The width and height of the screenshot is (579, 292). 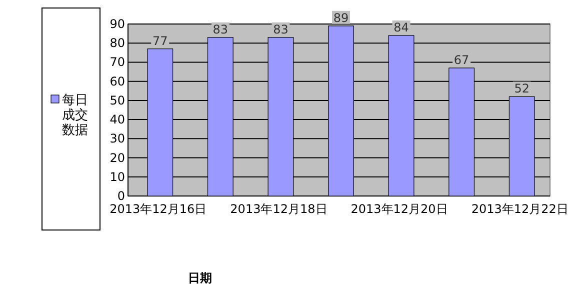 What do you see at coordinates (117, 119) in the screenshot?
I see `y-tick-label: 40` at bounding box center [117, 119].